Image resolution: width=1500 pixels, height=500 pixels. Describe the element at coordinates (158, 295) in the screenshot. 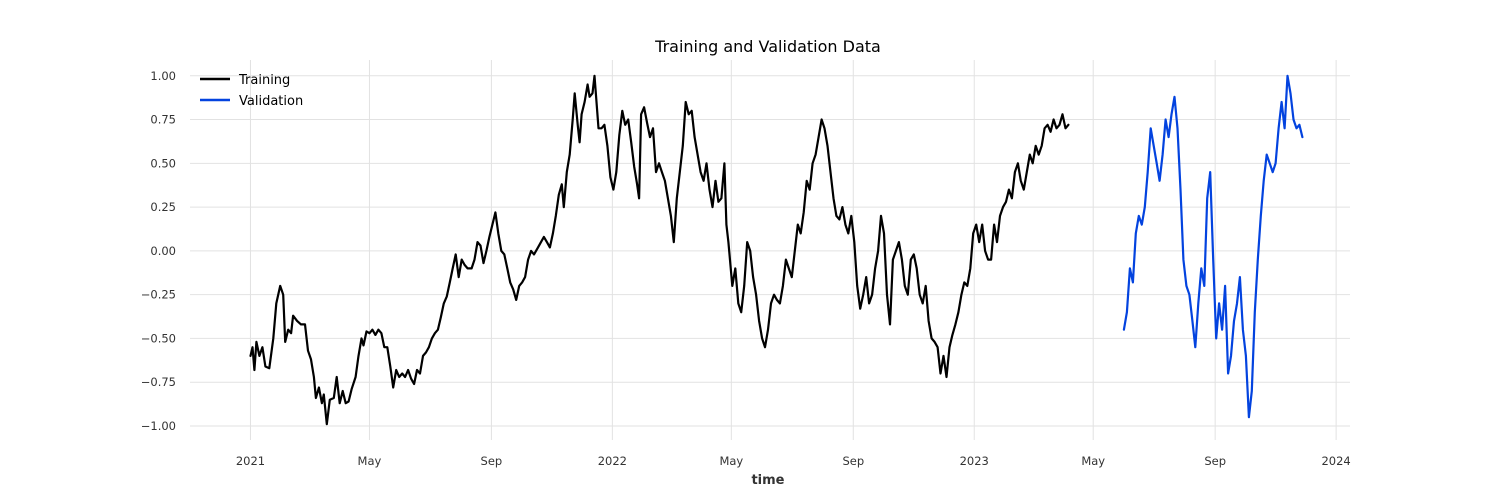

I see `y-tick-label: −0.25` at that location.